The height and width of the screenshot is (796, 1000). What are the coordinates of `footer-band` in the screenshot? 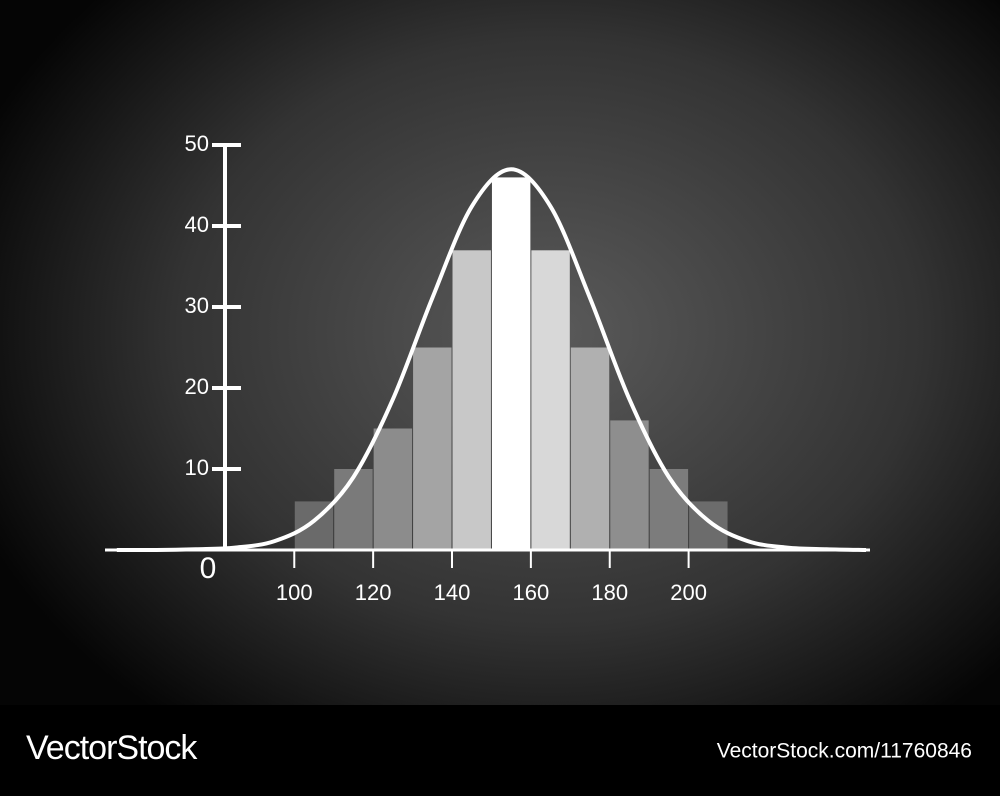 It's located at (500, 748).